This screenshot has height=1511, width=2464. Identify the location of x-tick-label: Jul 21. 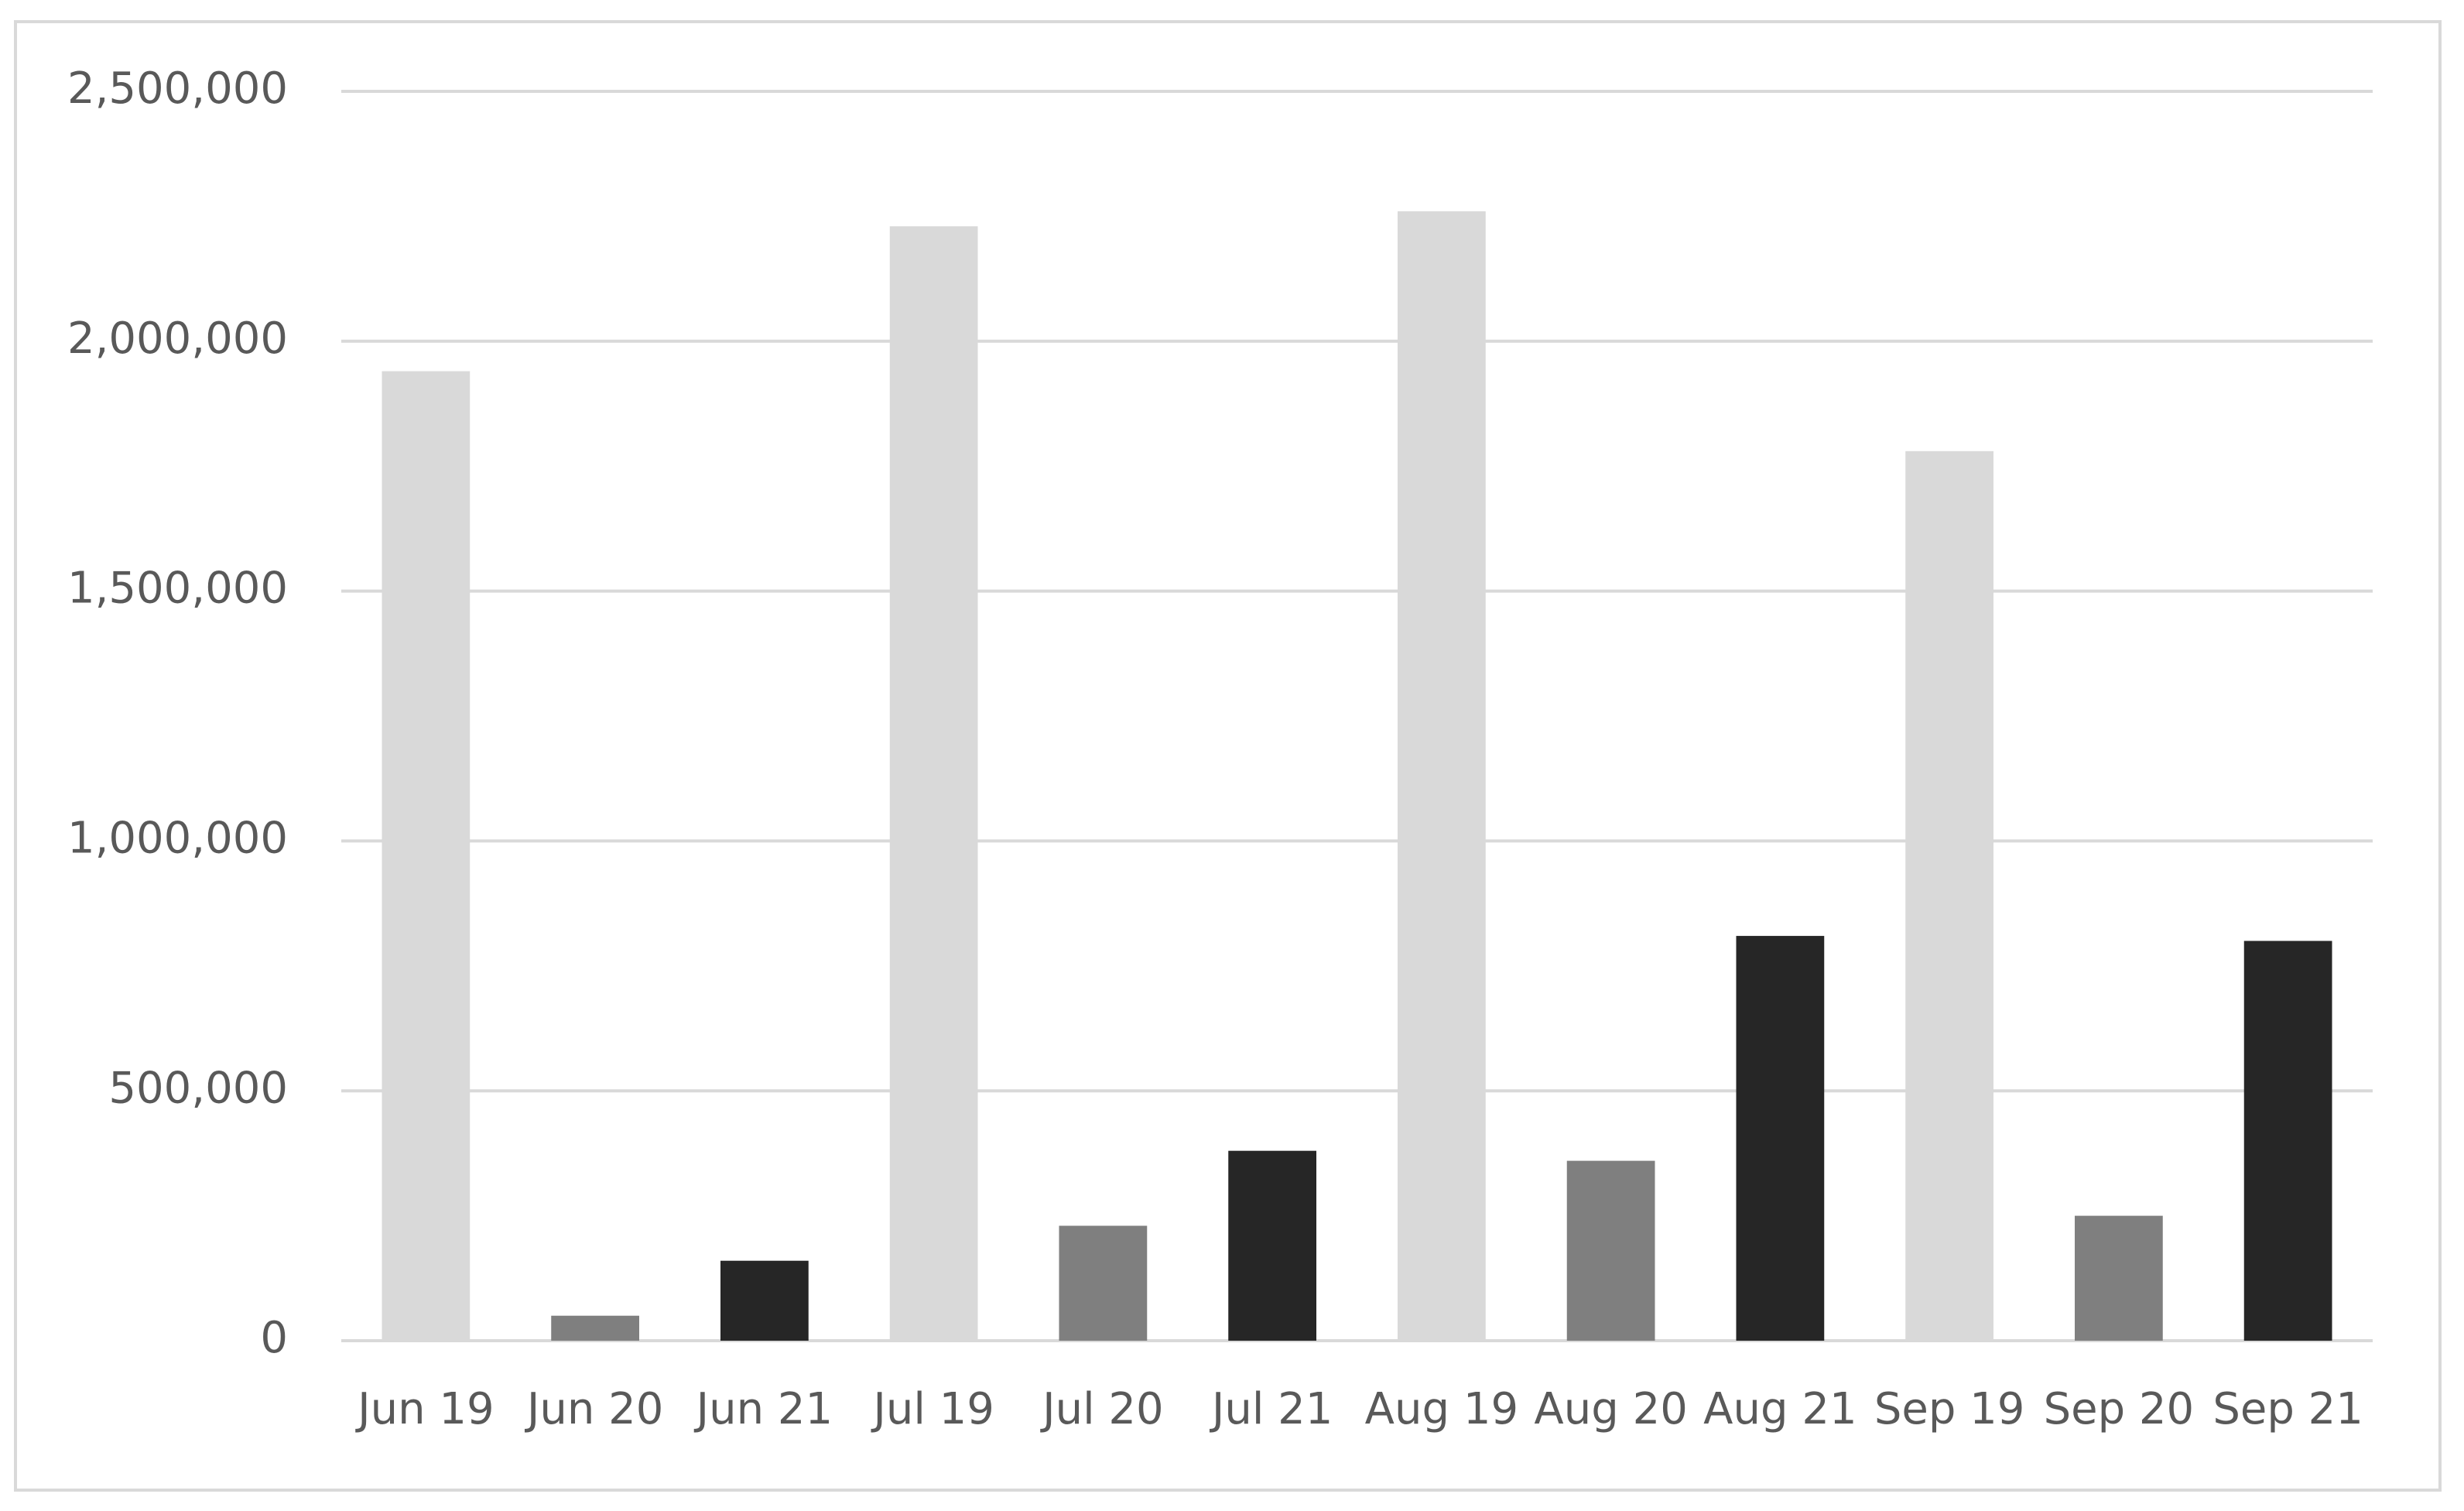
(1271, 1409).